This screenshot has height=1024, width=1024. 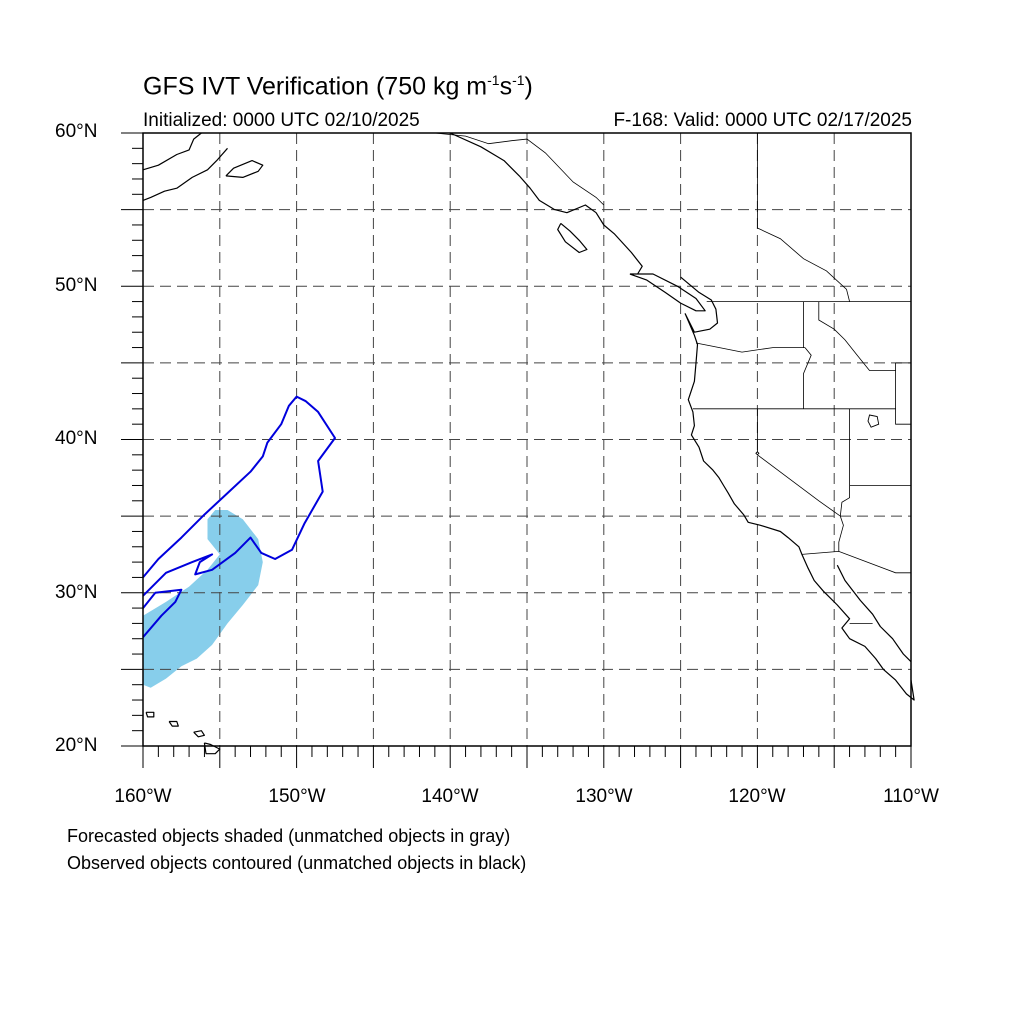 I want to click on initialized-label: Initialized: 0000 UTC 02/10/2025, so click(x=281, y=120).